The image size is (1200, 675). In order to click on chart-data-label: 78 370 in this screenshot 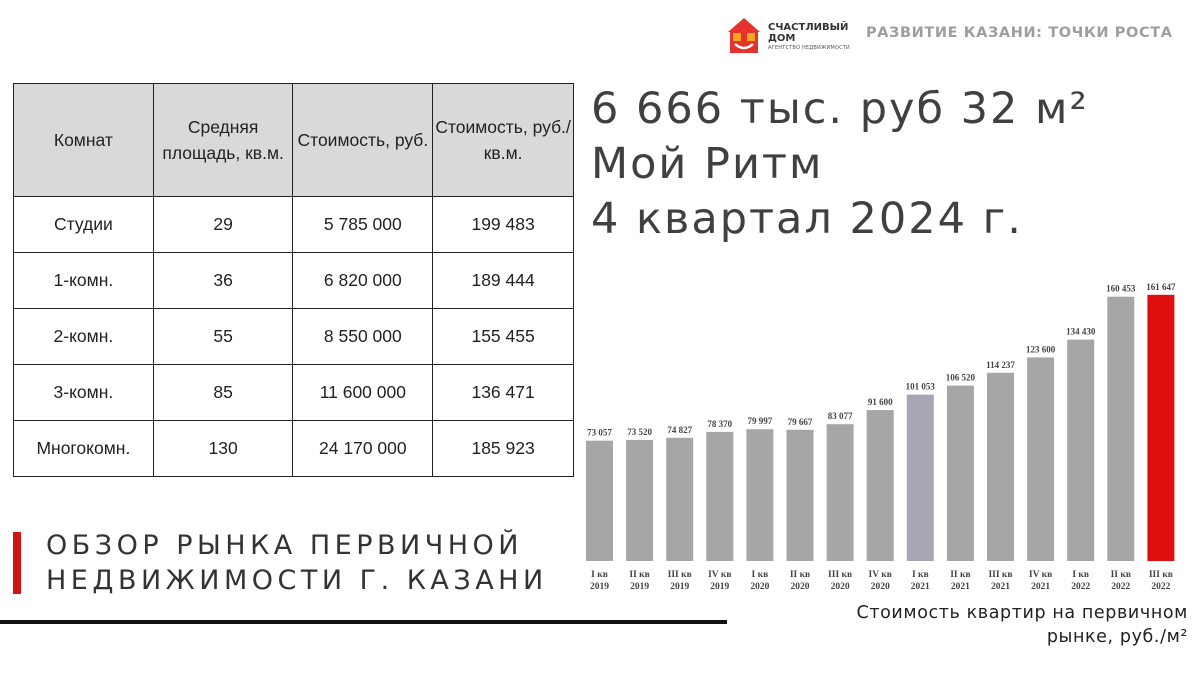, I will do `click(719, 424)`.